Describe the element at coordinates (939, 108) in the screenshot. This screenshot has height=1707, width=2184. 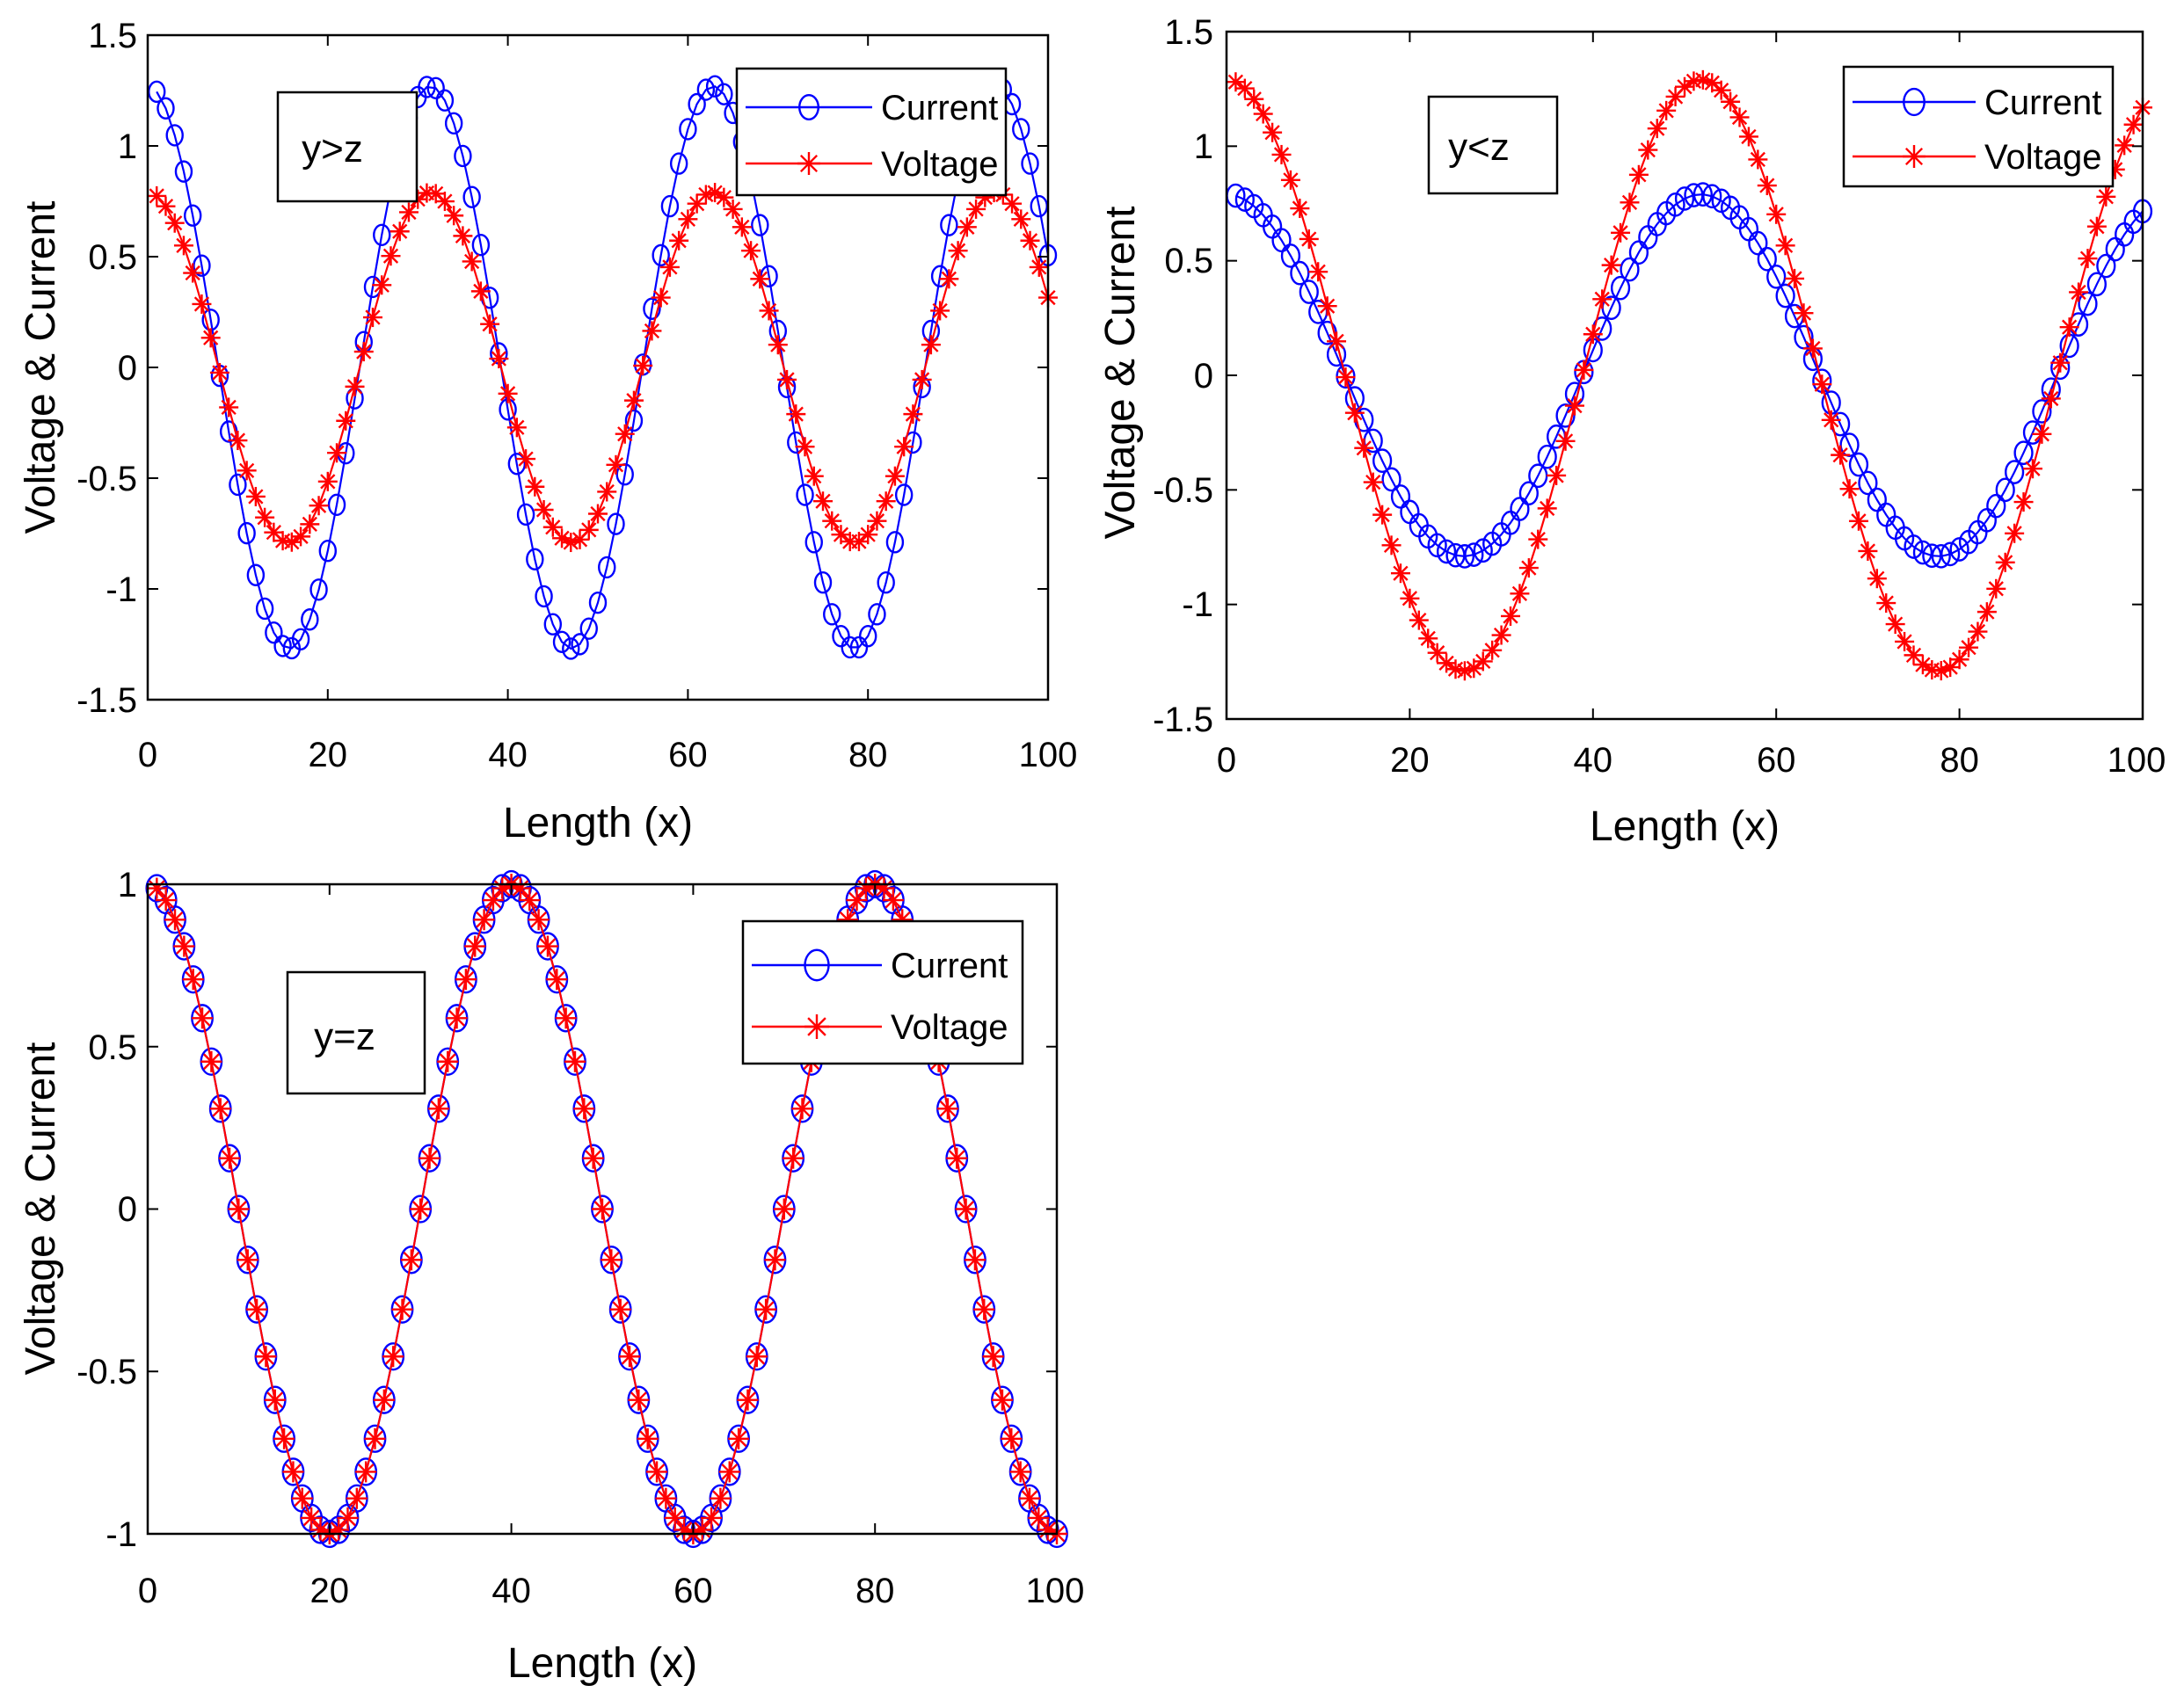
I see `legend-label-current: Current` at that location.